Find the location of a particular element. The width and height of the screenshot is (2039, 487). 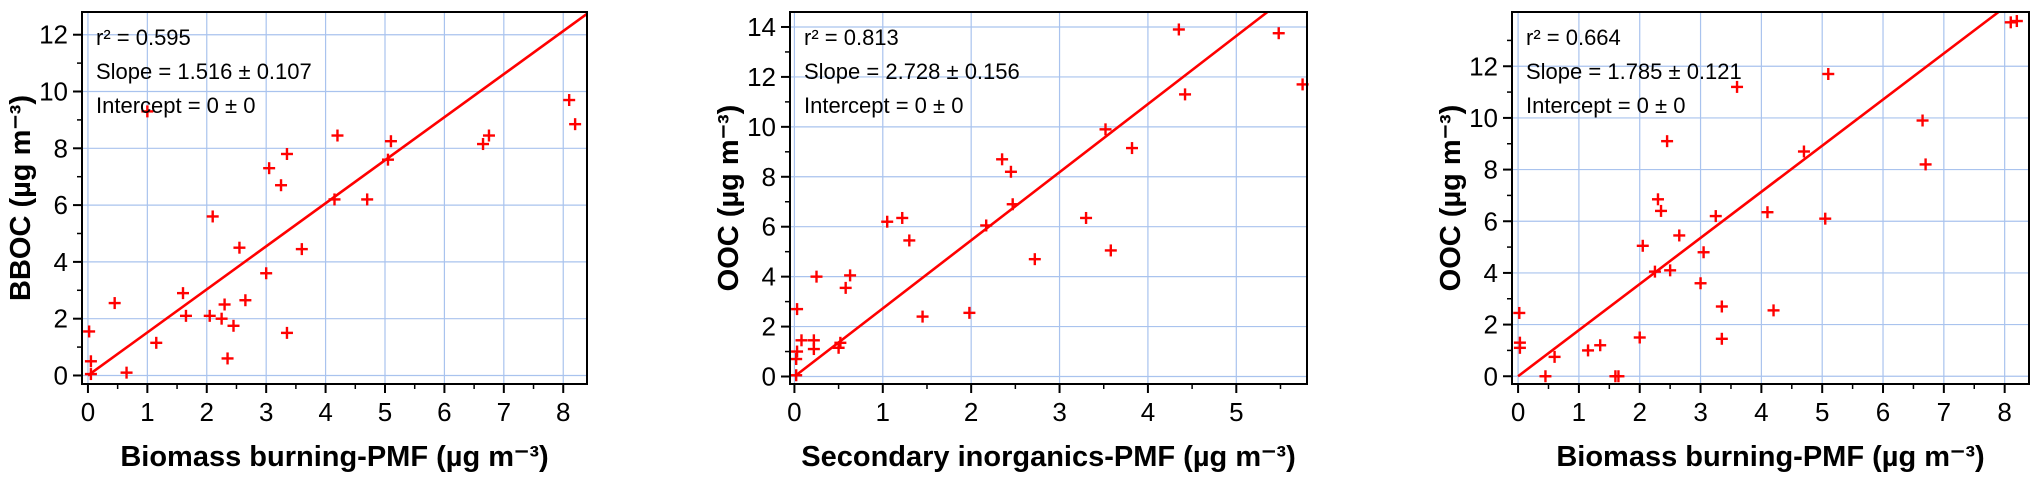

x-tick-label: 8 is located at coordinates (2004, 412).